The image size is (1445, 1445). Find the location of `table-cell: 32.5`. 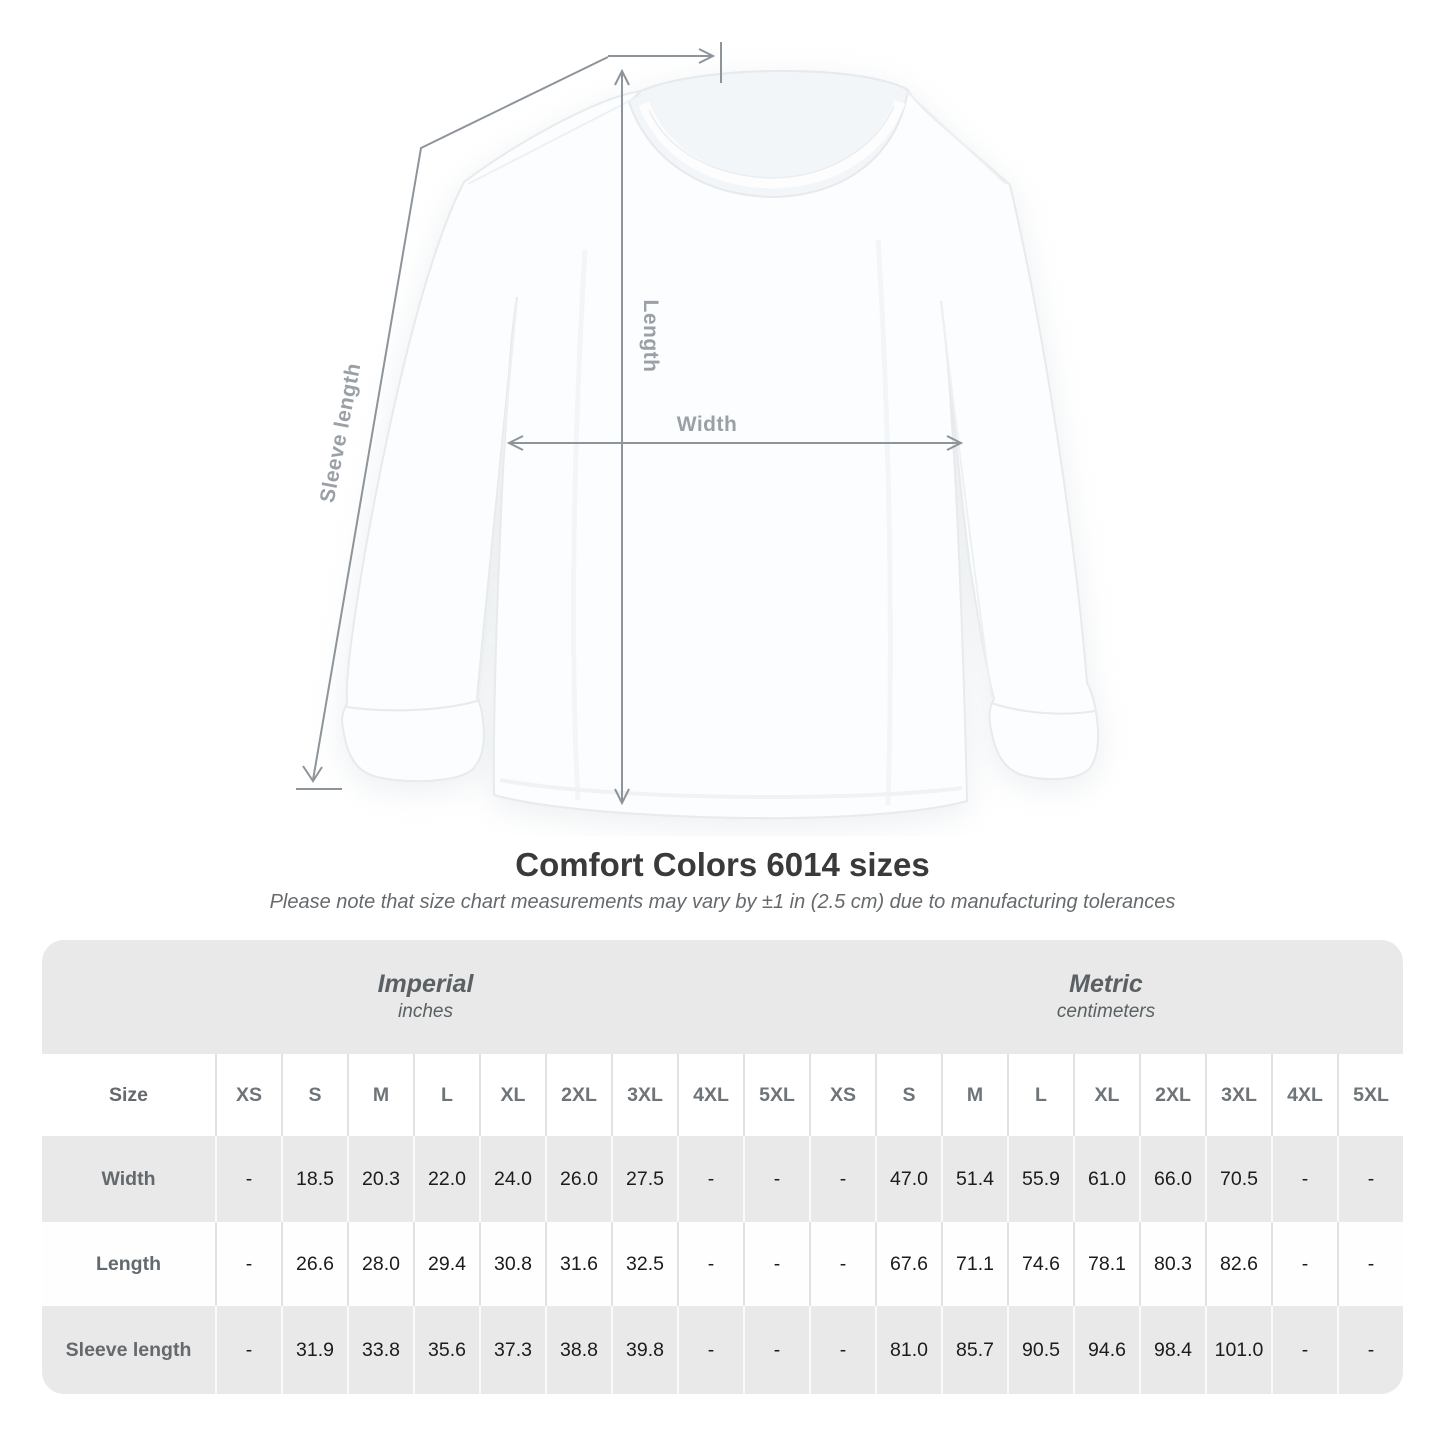

table-cell: 32.5 is located at coordinates (644, 1264).